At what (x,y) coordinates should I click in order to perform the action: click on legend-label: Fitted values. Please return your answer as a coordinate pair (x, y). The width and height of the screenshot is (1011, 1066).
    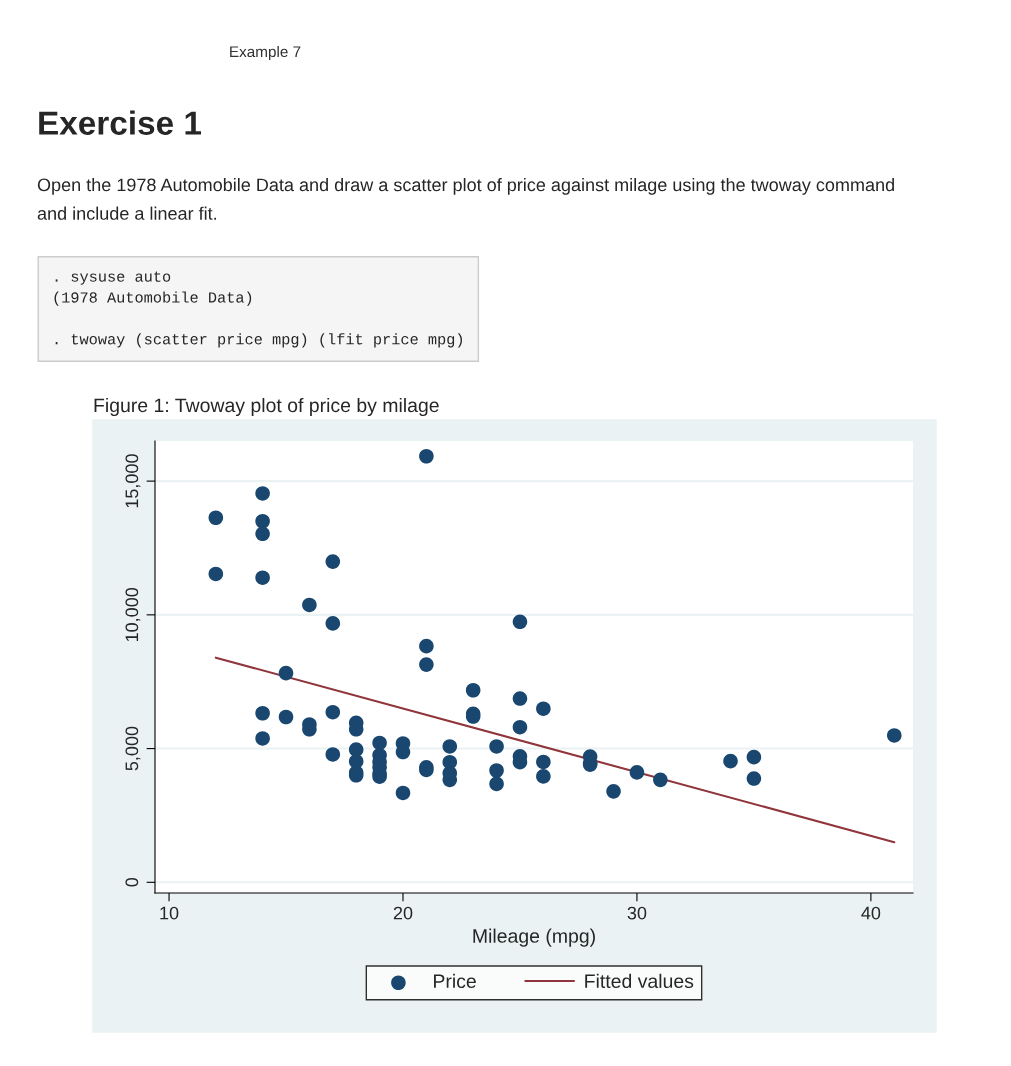
    Looking at the image, I should click on (639, 981).